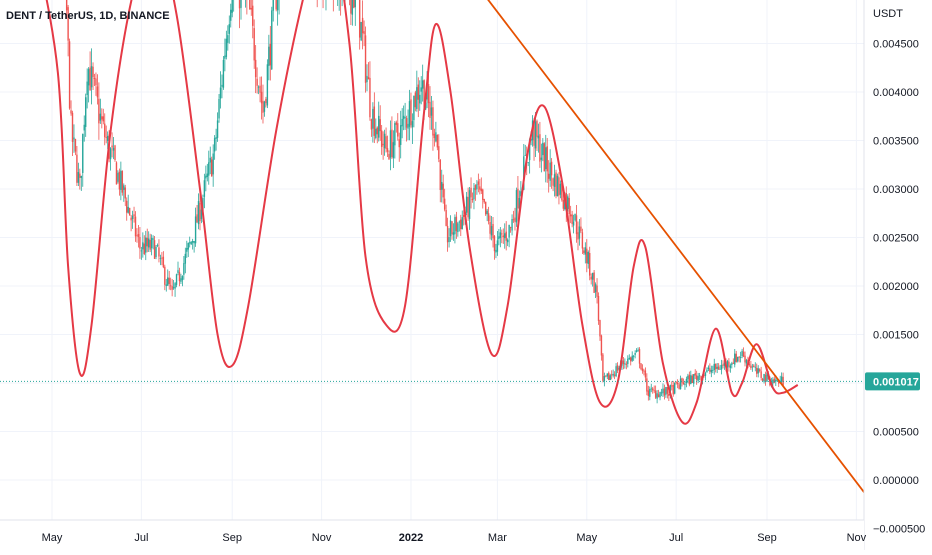 This screenshot has width=932, height=555. What do you see at coordinates (433, 534) in the screenshot?
I see `time-axis: May Jul Sep Nov 2022 Mar May Jul Sep Nov` at bounding box center [433, 534].